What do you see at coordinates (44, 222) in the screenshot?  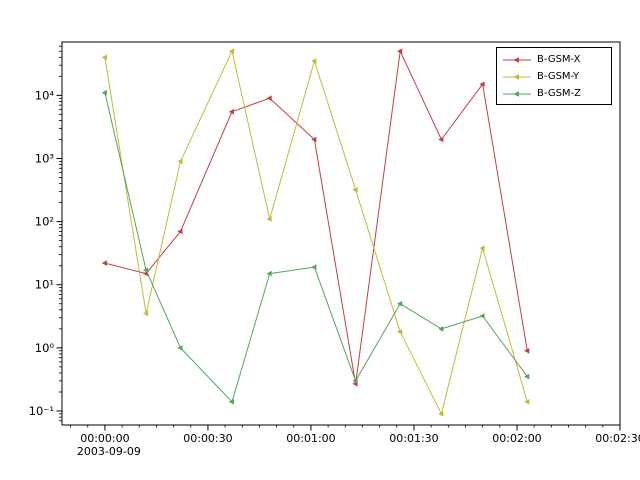 I see `y-tick-label: 10²` at bounding box center [44, 222].